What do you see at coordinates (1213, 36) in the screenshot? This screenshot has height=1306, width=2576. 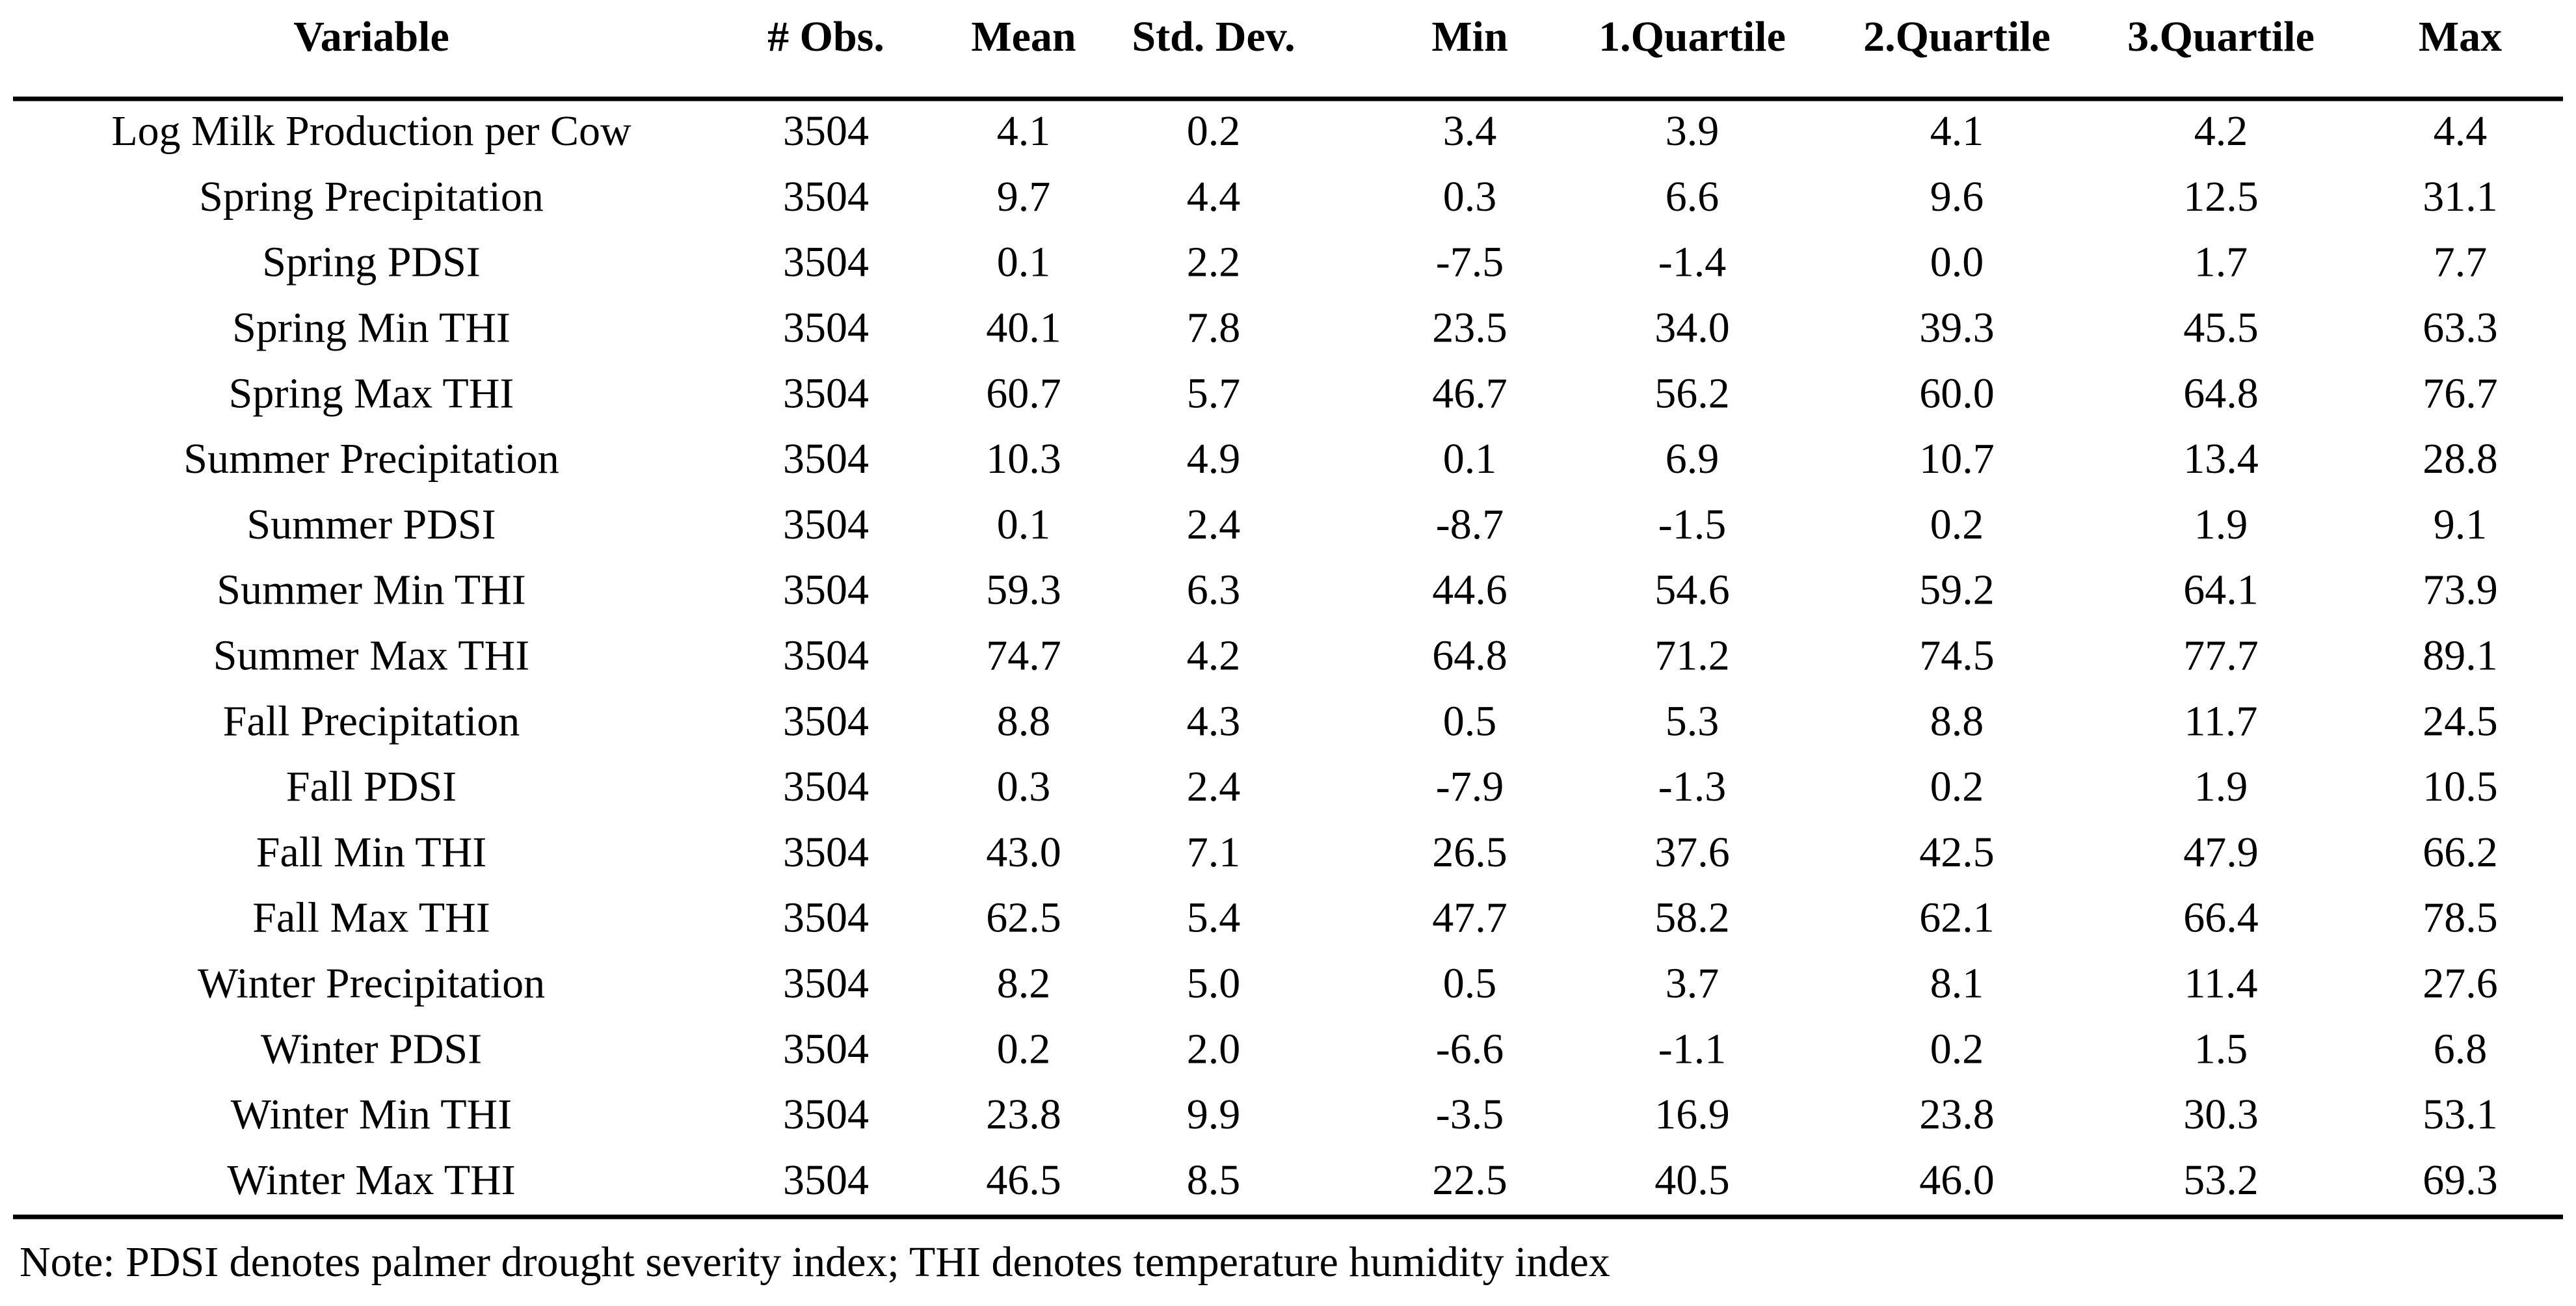 I see `column-header: Std. Dev.` at bounding box center [1213, 36].